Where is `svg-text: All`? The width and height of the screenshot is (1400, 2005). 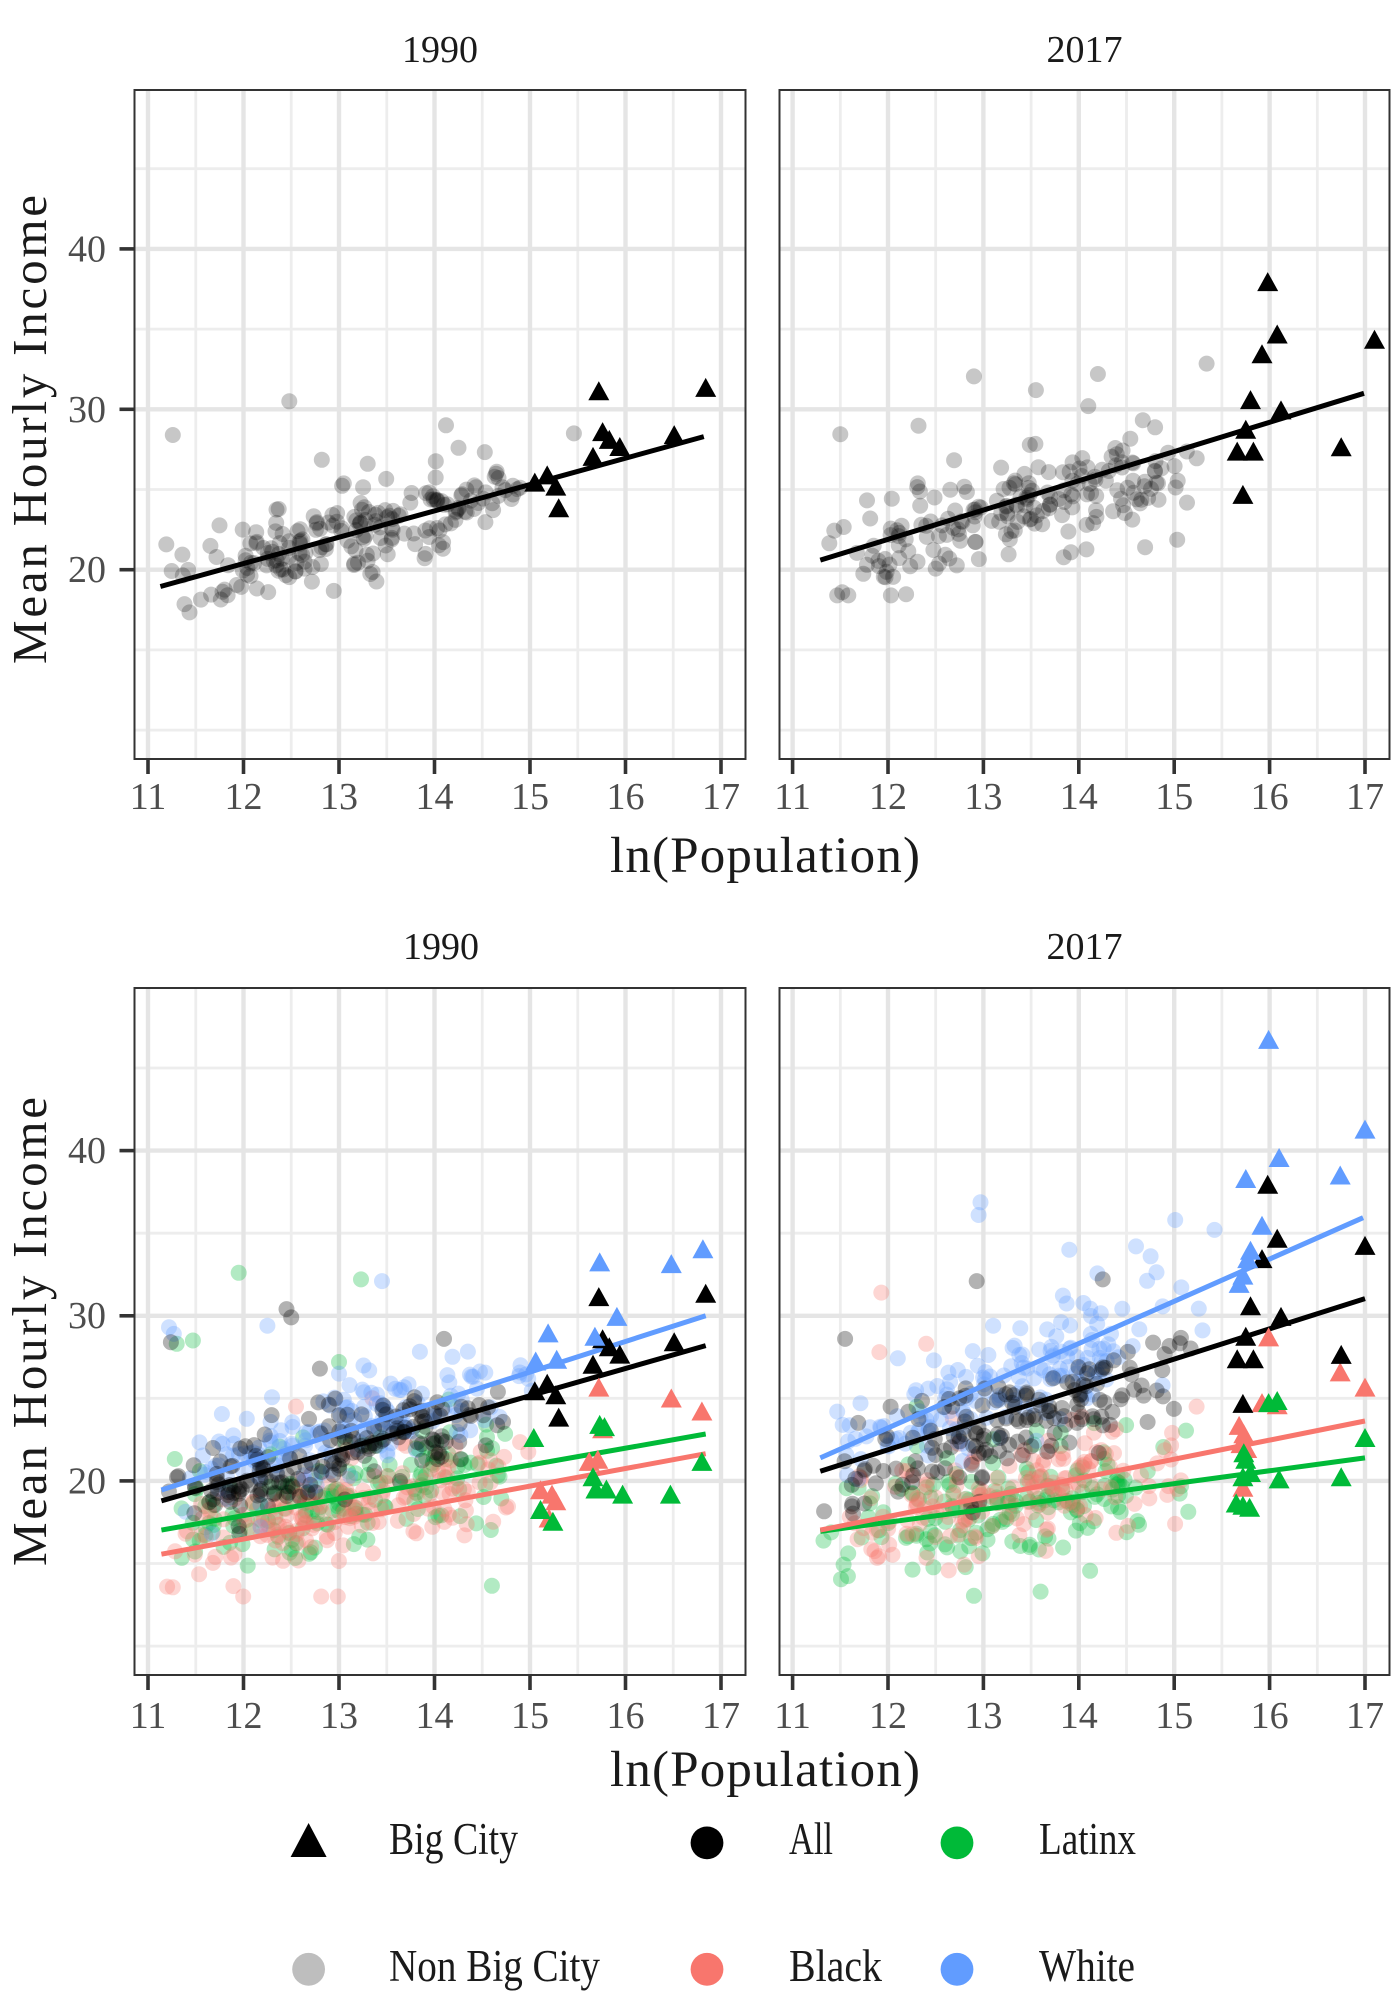
svg-text: All is located at coordinates (811, 1839).